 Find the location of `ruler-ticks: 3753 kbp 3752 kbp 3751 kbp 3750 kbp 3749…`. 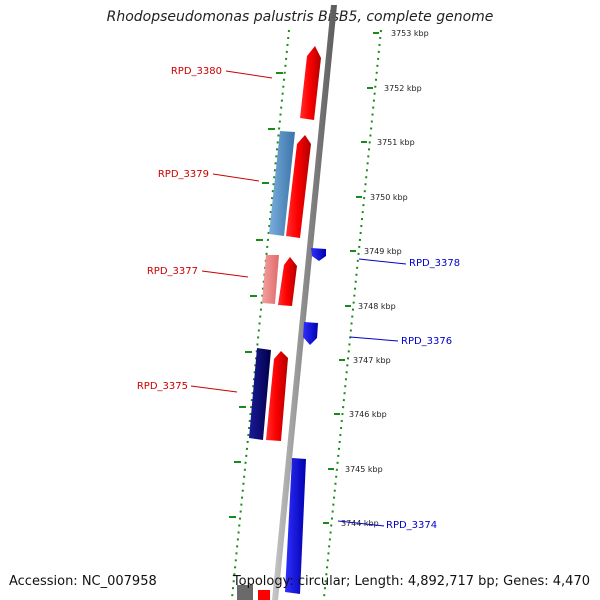

ruler-ticks: 3753 kbp 3752 kbp 3751 kbp 3750 kbp 3749… is located at coordinates (376, 278).